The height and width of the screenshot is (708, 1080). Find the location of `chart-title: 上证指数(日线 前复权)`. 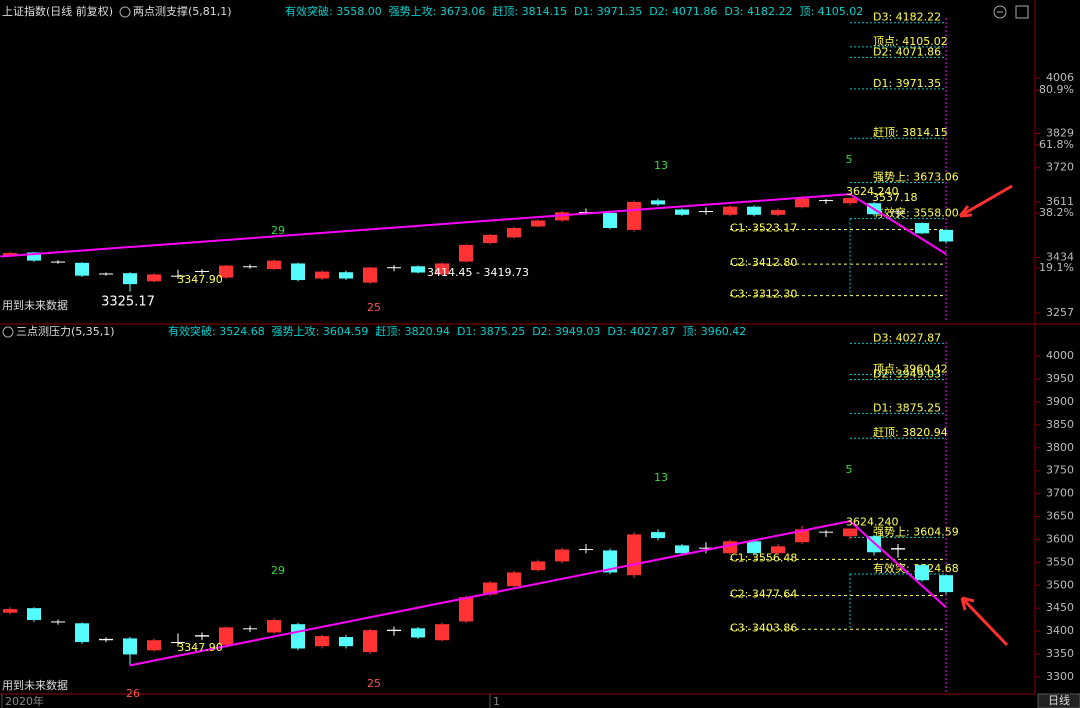

chart-title: 上证指数(日线 前复权) is located at coordinates (57, 11).